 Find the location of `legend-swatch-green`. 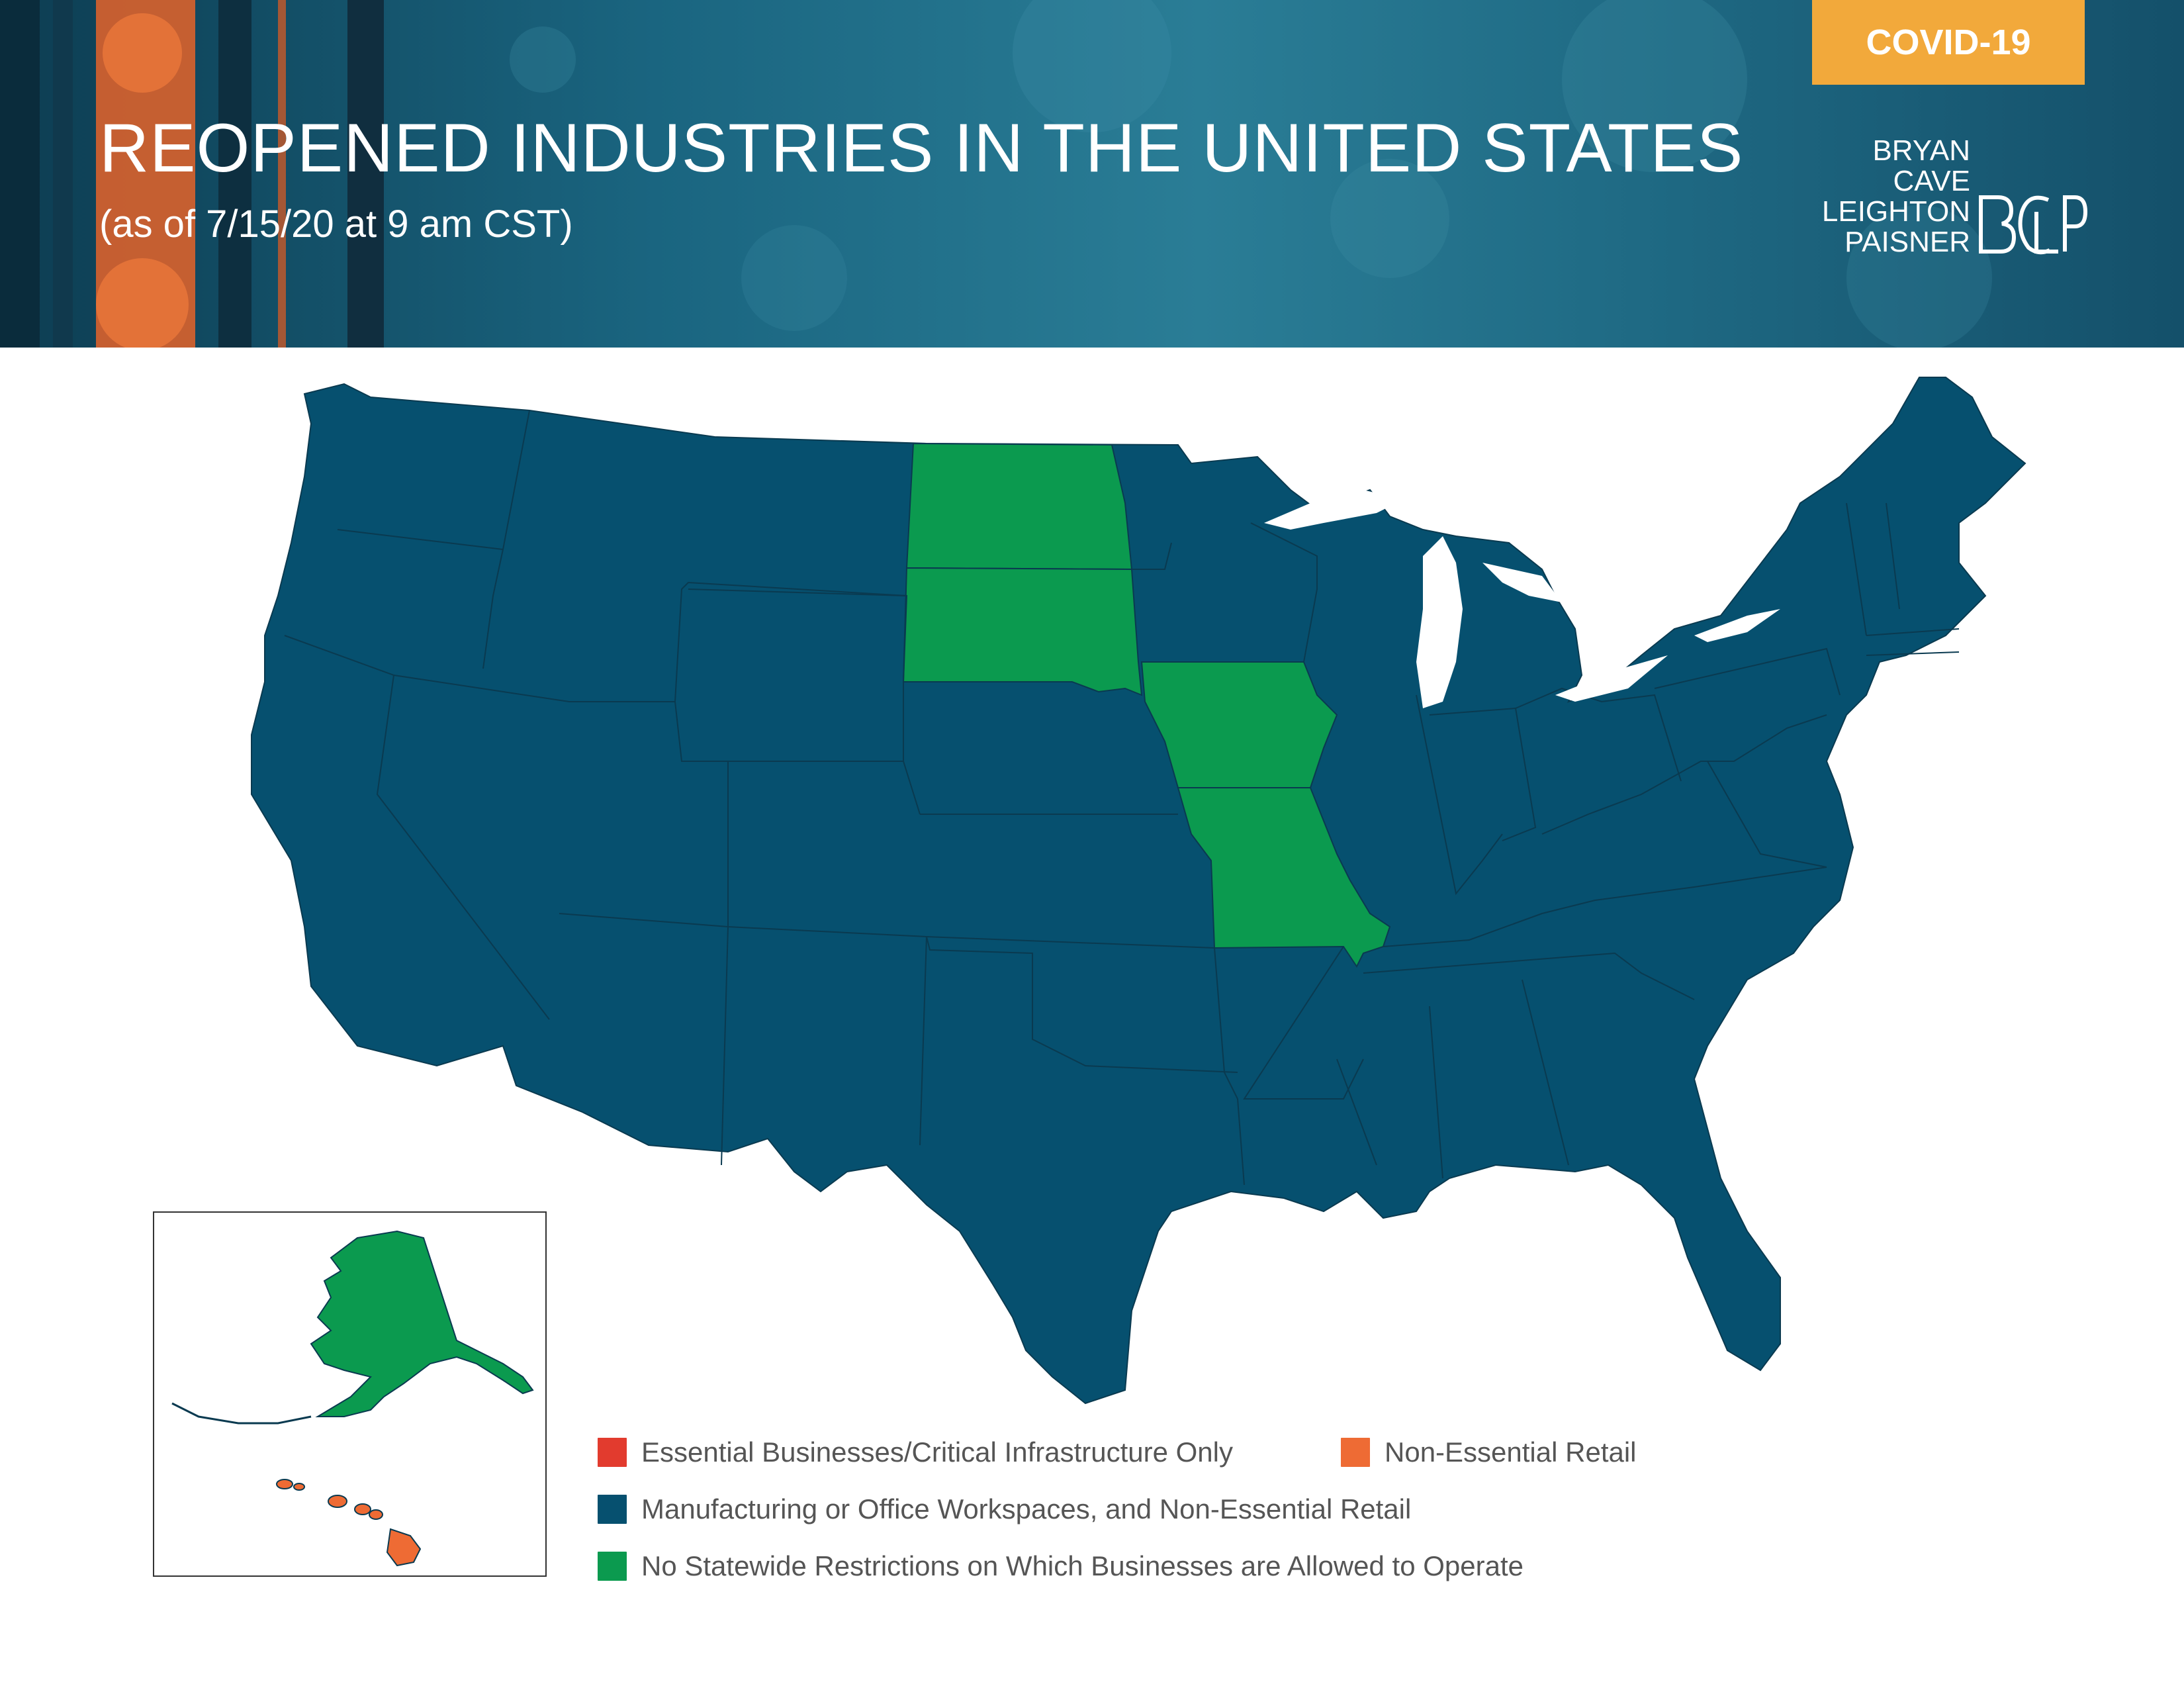

legend-swatch-green is located at coordinates (612, 1566).